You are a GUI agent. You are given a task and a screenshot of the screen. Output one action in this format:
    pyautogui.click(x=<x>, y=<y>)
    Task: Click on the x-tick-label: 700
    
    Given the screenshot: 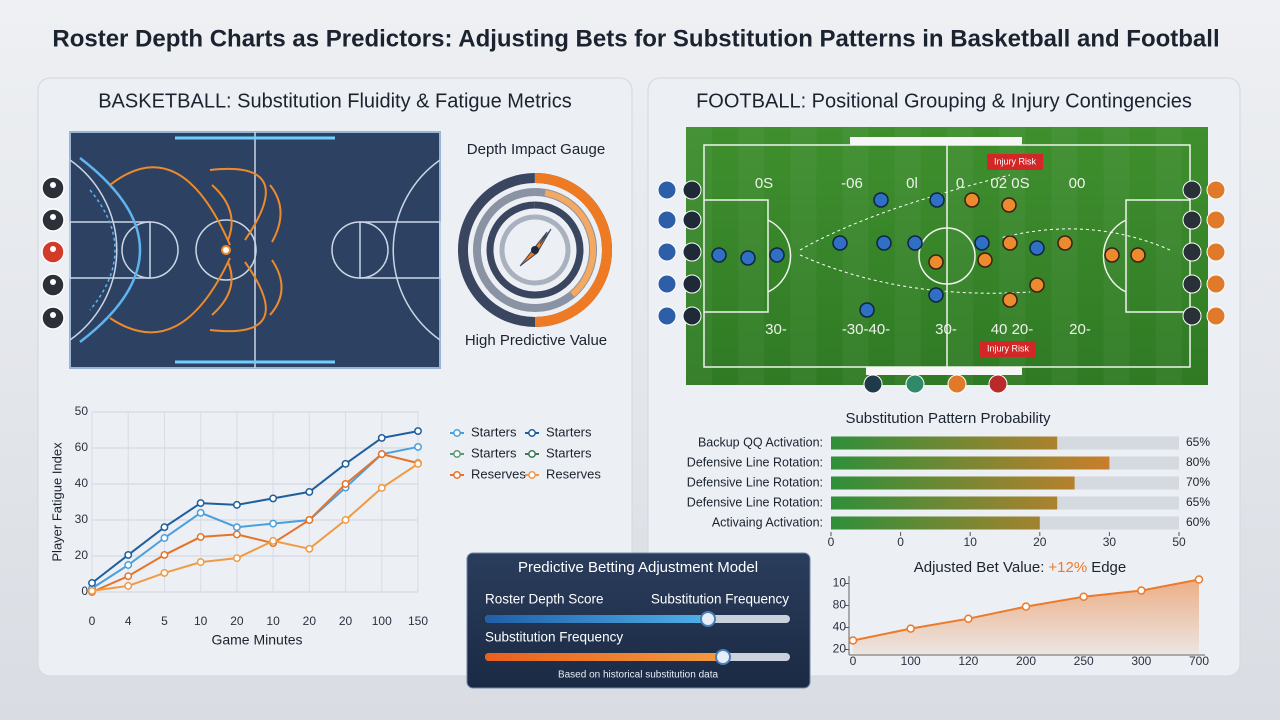 What is the action you would take?
    pyautogui.click(x=1199, y=661)
    